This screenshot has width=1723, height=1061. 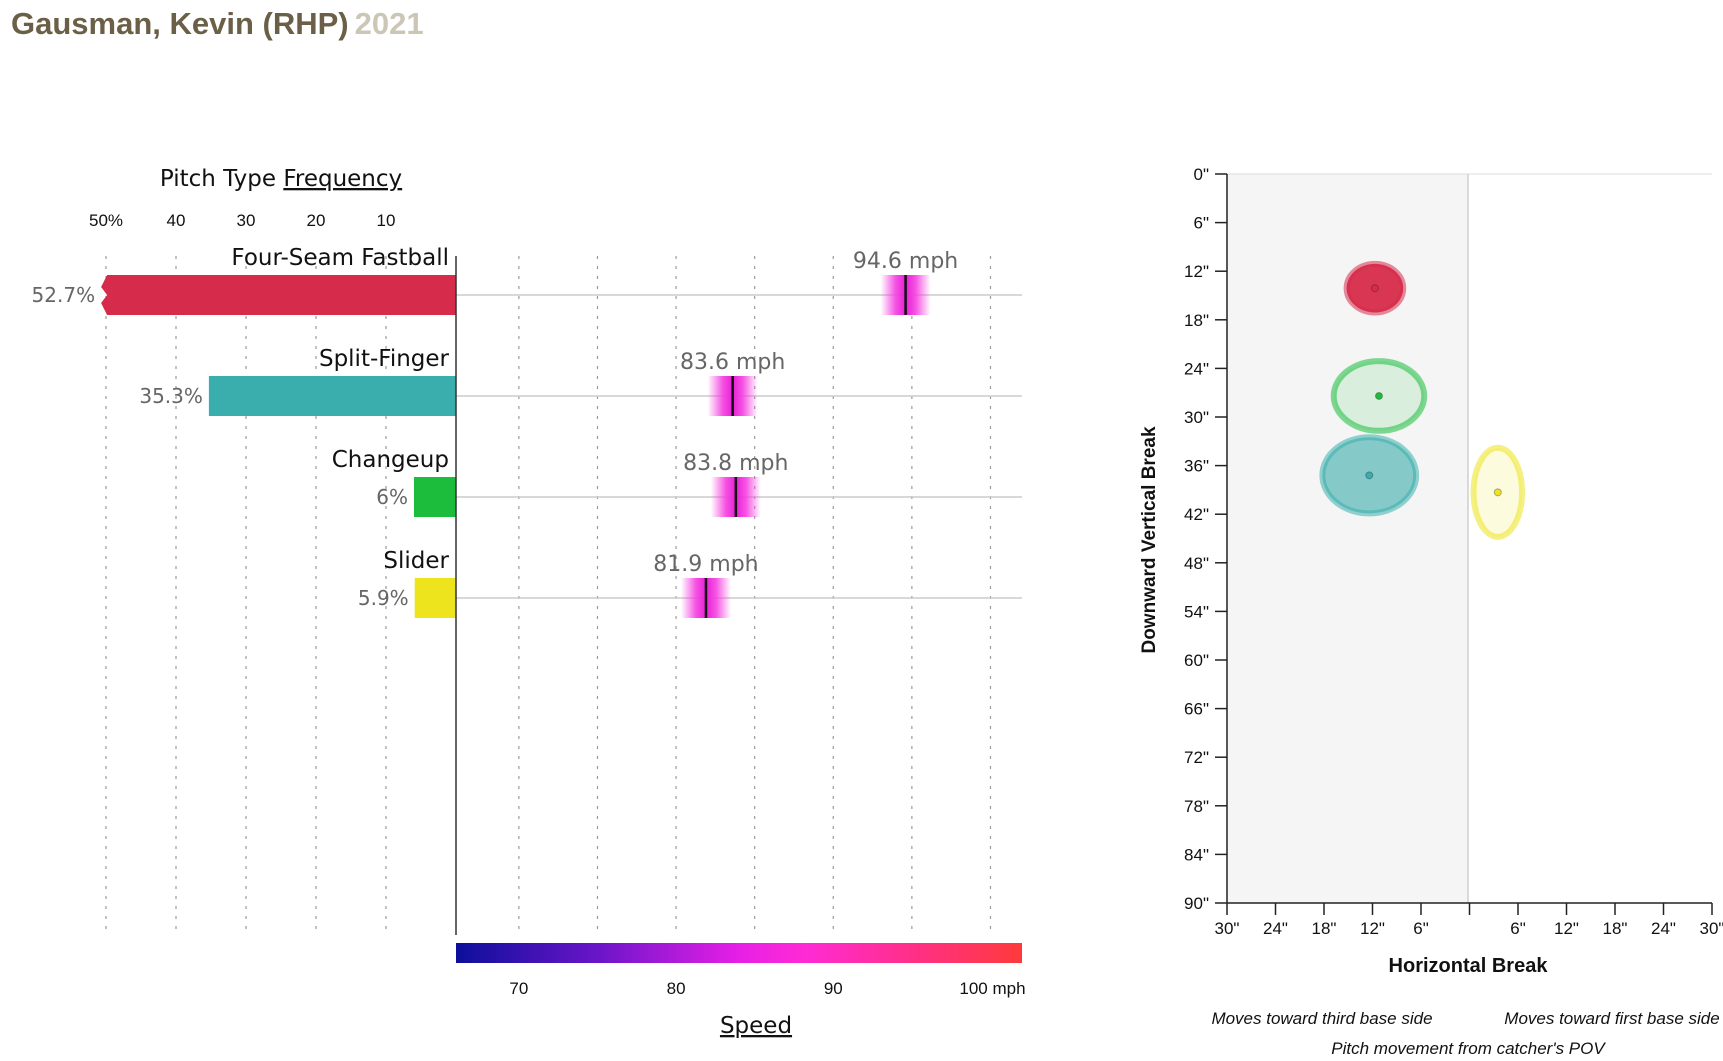 What do you see at coordinates (383, 598) in the screenshot?
I see `frequency-value-label: 5.9%` at bounding box center [383, 598].